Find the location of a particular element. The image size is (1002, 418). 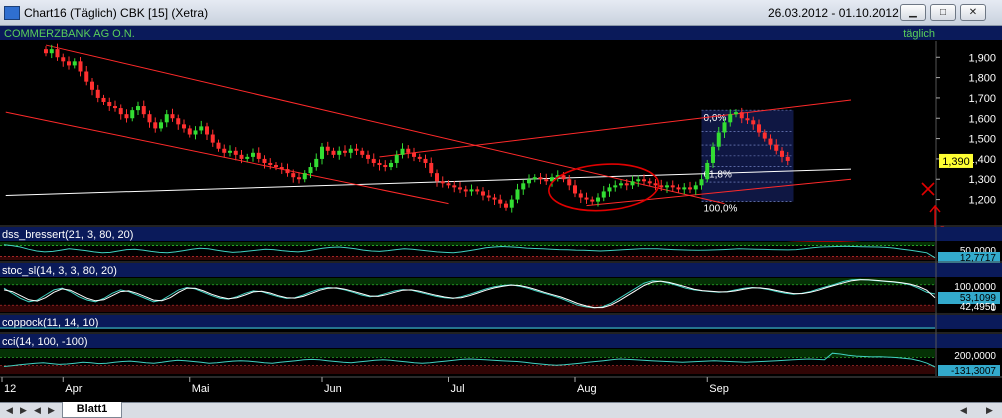

prev-sheet-button: ▶ is located at coordinates (23, 410).